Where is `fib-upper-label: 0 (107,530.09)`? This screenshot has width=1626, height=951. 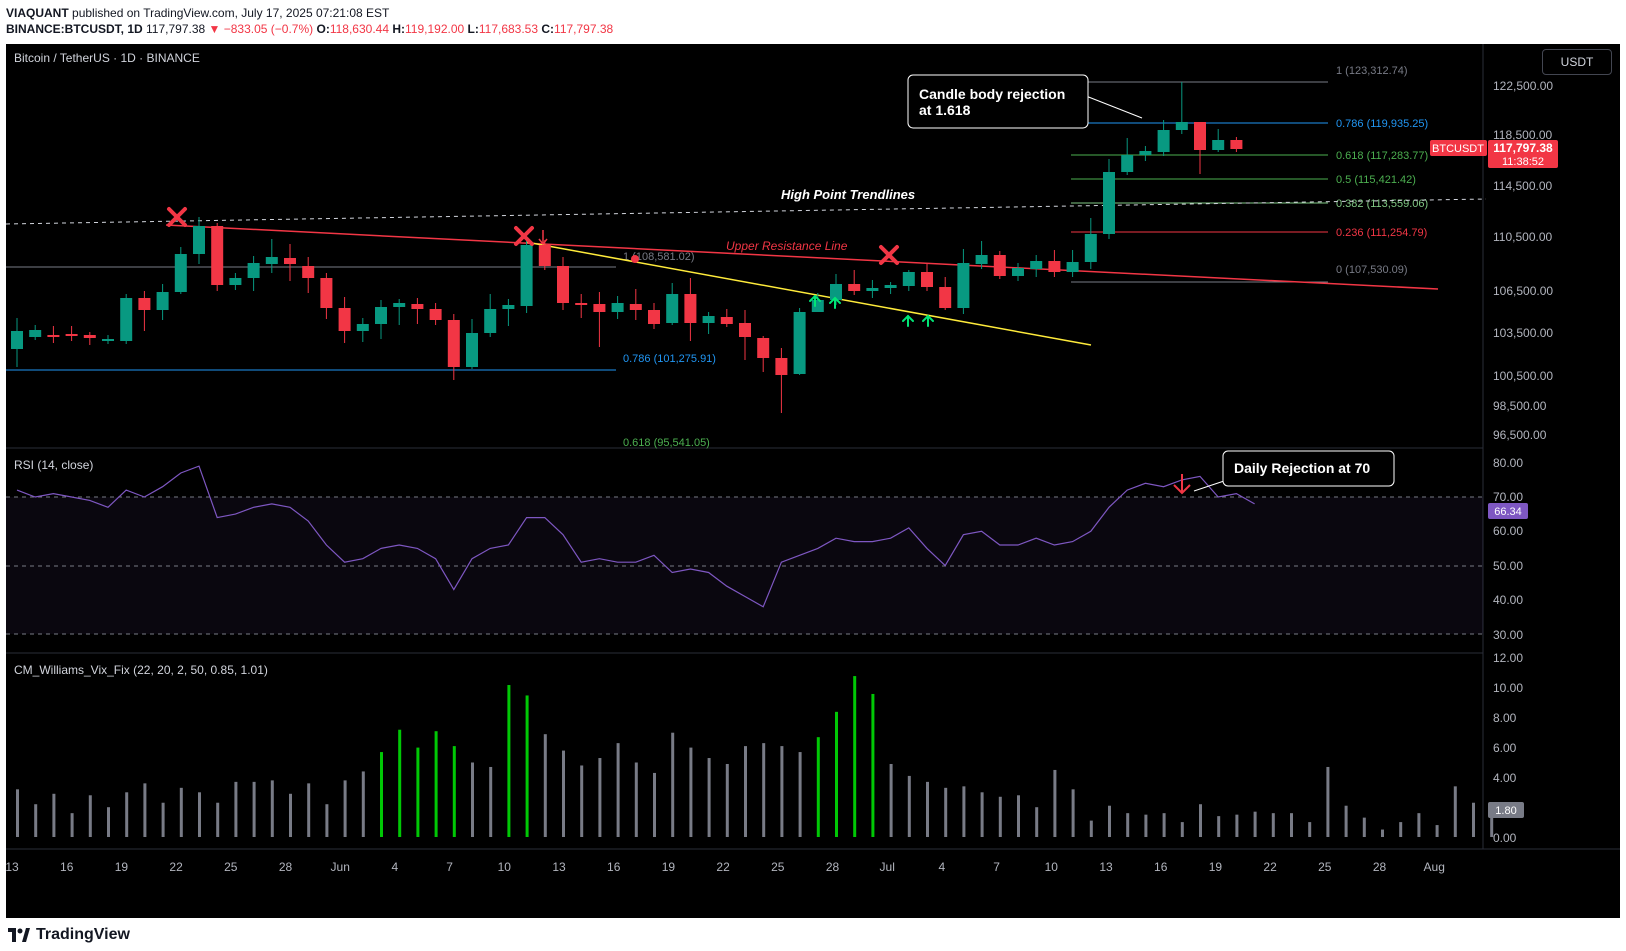 fib-upper-label: 0 (107,530.09) is located at coordinates (1372, 270).